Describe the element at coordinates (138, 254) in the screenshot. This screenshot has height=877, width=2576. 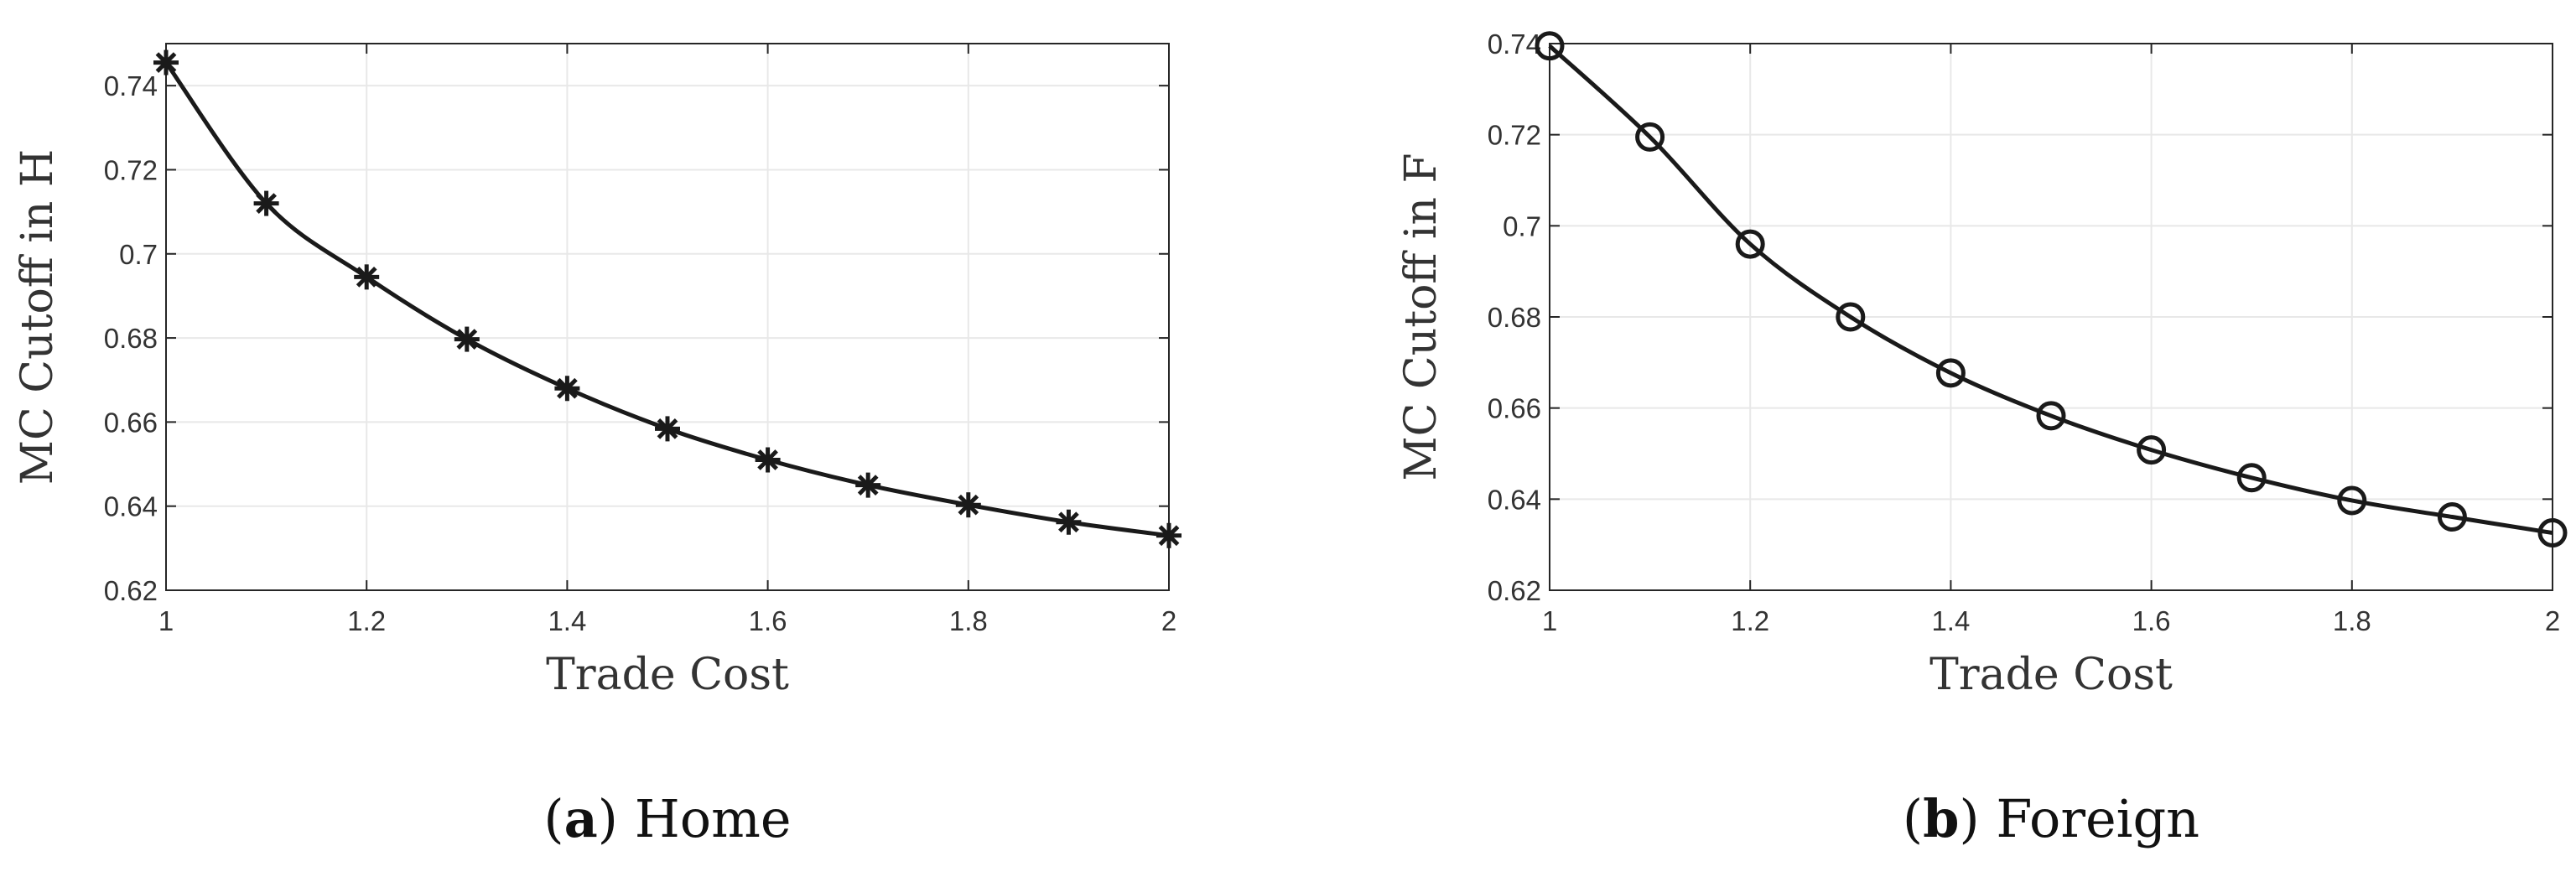
I see `home-y-tick-label: 0.7` at that location.